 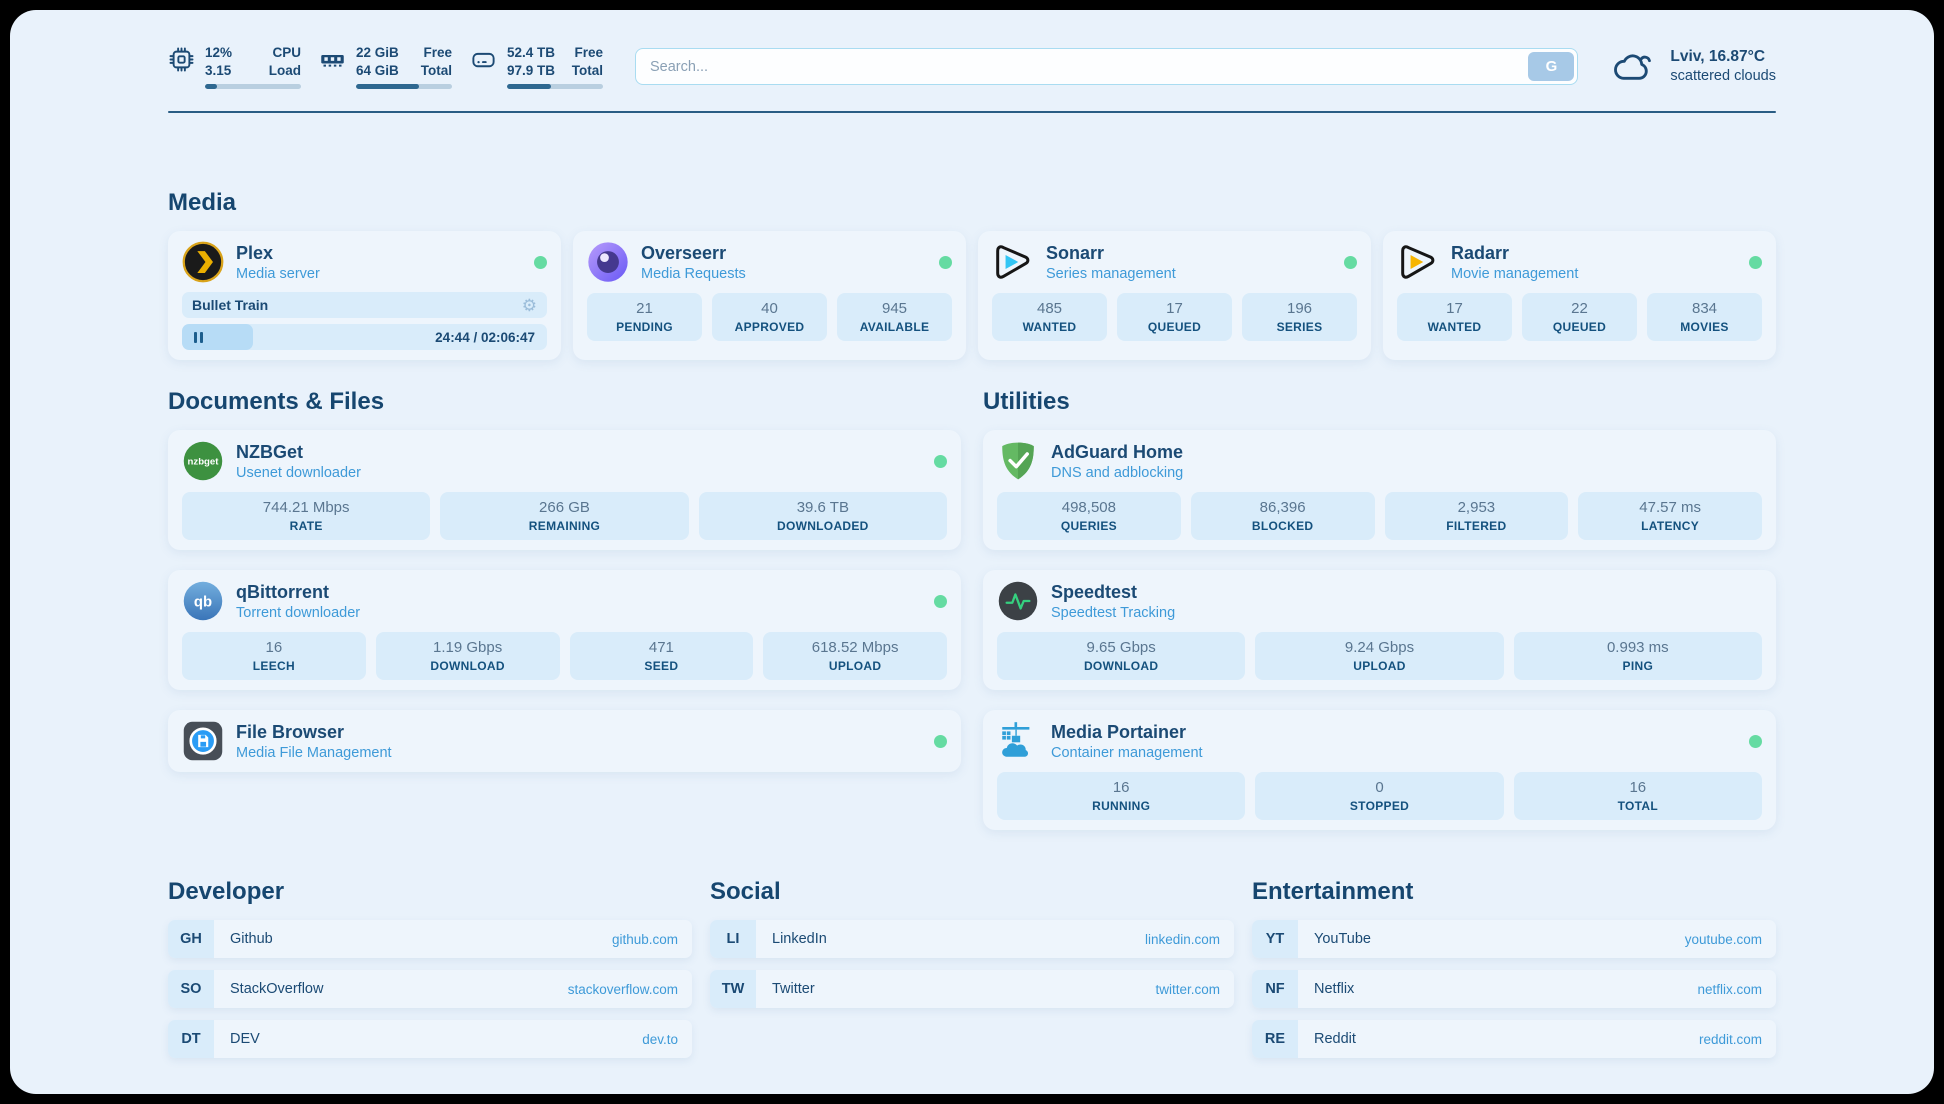 I want to click on search-engine-button: G, so click(x=1551, y=67).